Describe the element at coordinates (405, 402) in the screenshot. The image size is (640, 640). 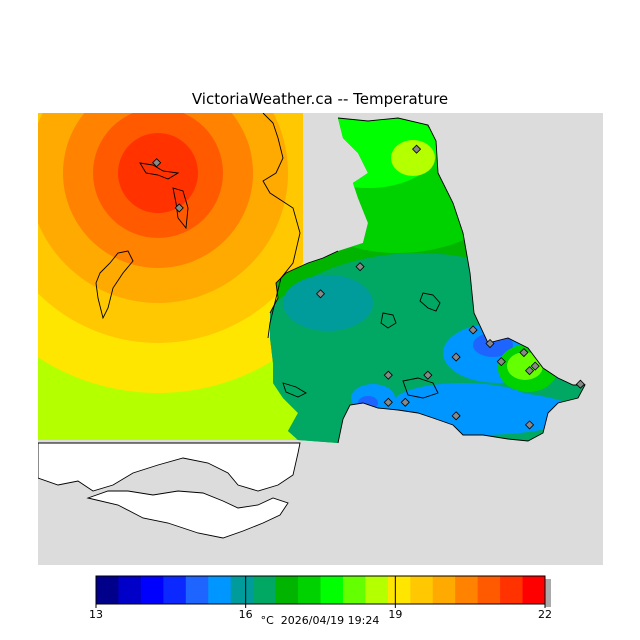
I see `station-8-marker` at that location.